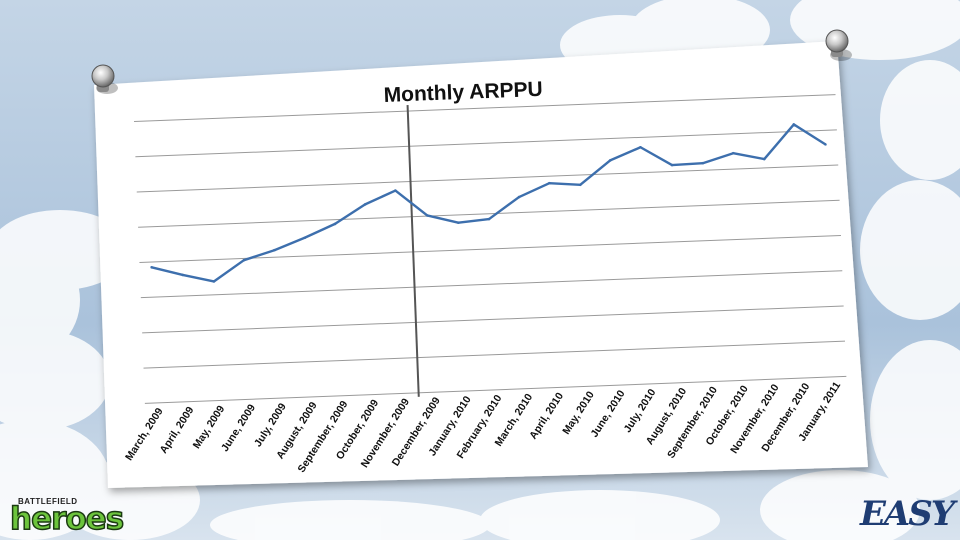 The width and height of the screenshot is (960, 540). What do you see at coordinates (907, 514) in the screenshot?
I see `easy-logo: EASY` at bounding box center [907, 514].